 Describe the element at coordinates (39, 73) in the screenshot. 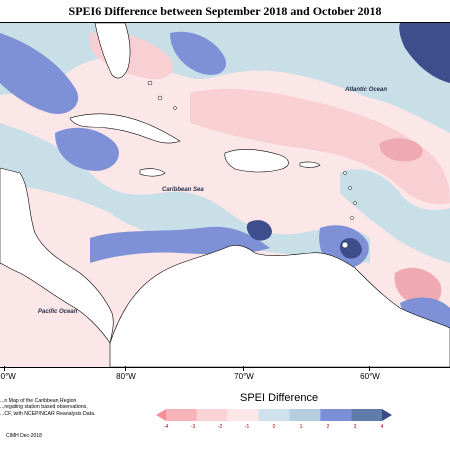

I see `blue-zone-west` at that location.